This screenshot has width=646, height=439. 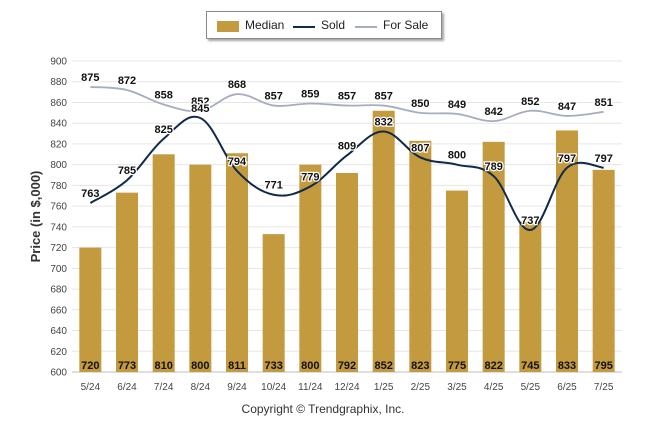 What do you see at coordinates (273, 186) in the screenshot?
I see `sold-data-label: 771` at bounding box center [273, 186].